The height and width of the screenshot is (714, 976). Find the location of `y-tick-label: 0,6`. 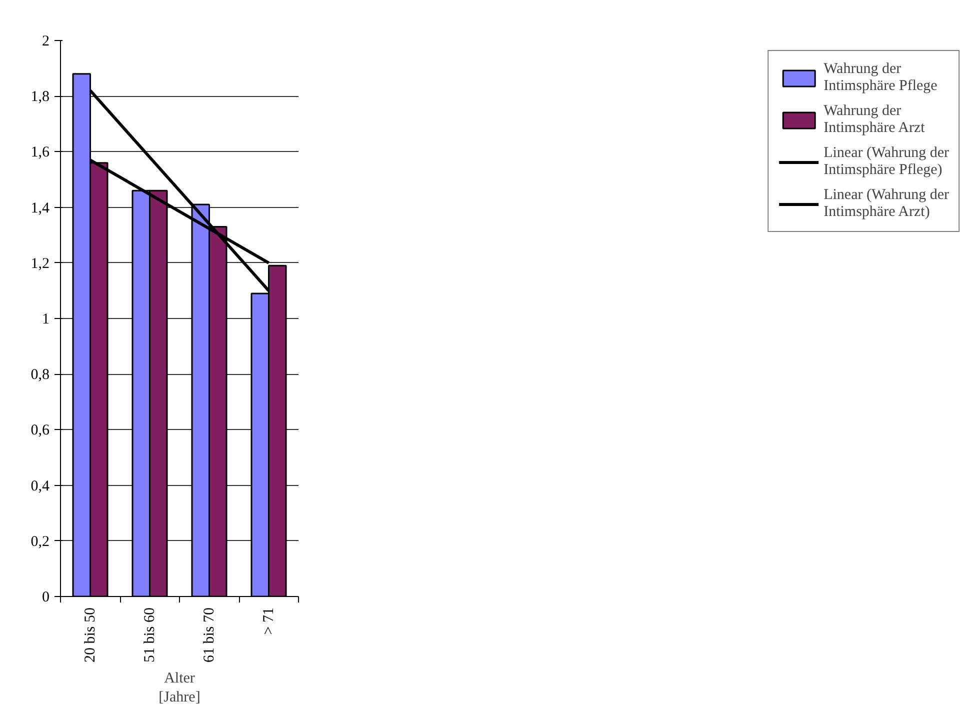

y-tick-label: 0,6 is located at coordinates (40, 430).